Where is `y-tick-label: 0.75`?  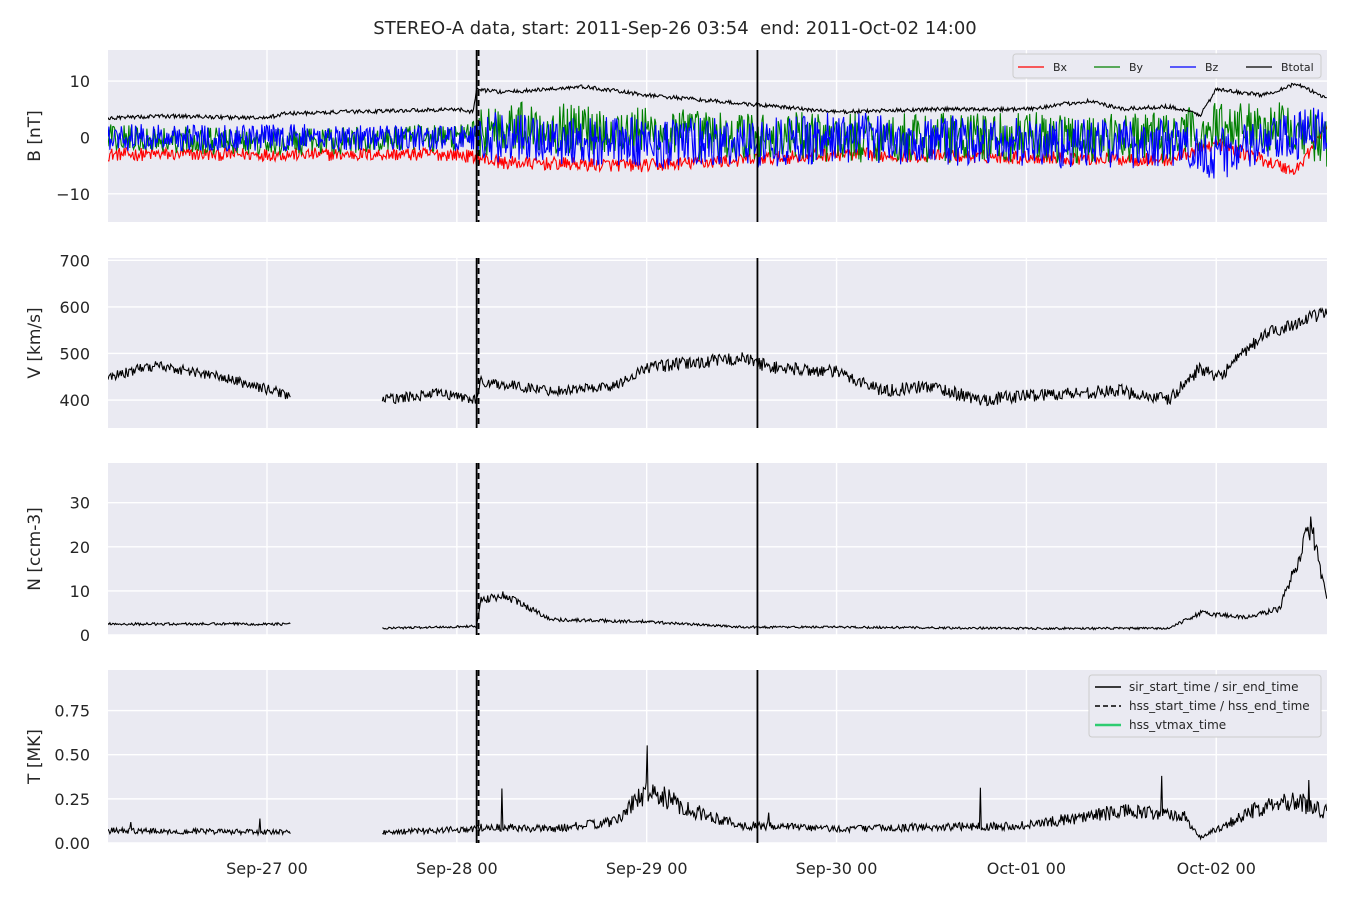 y-tick-label: 0.75 is located at coordinates (72, 711).